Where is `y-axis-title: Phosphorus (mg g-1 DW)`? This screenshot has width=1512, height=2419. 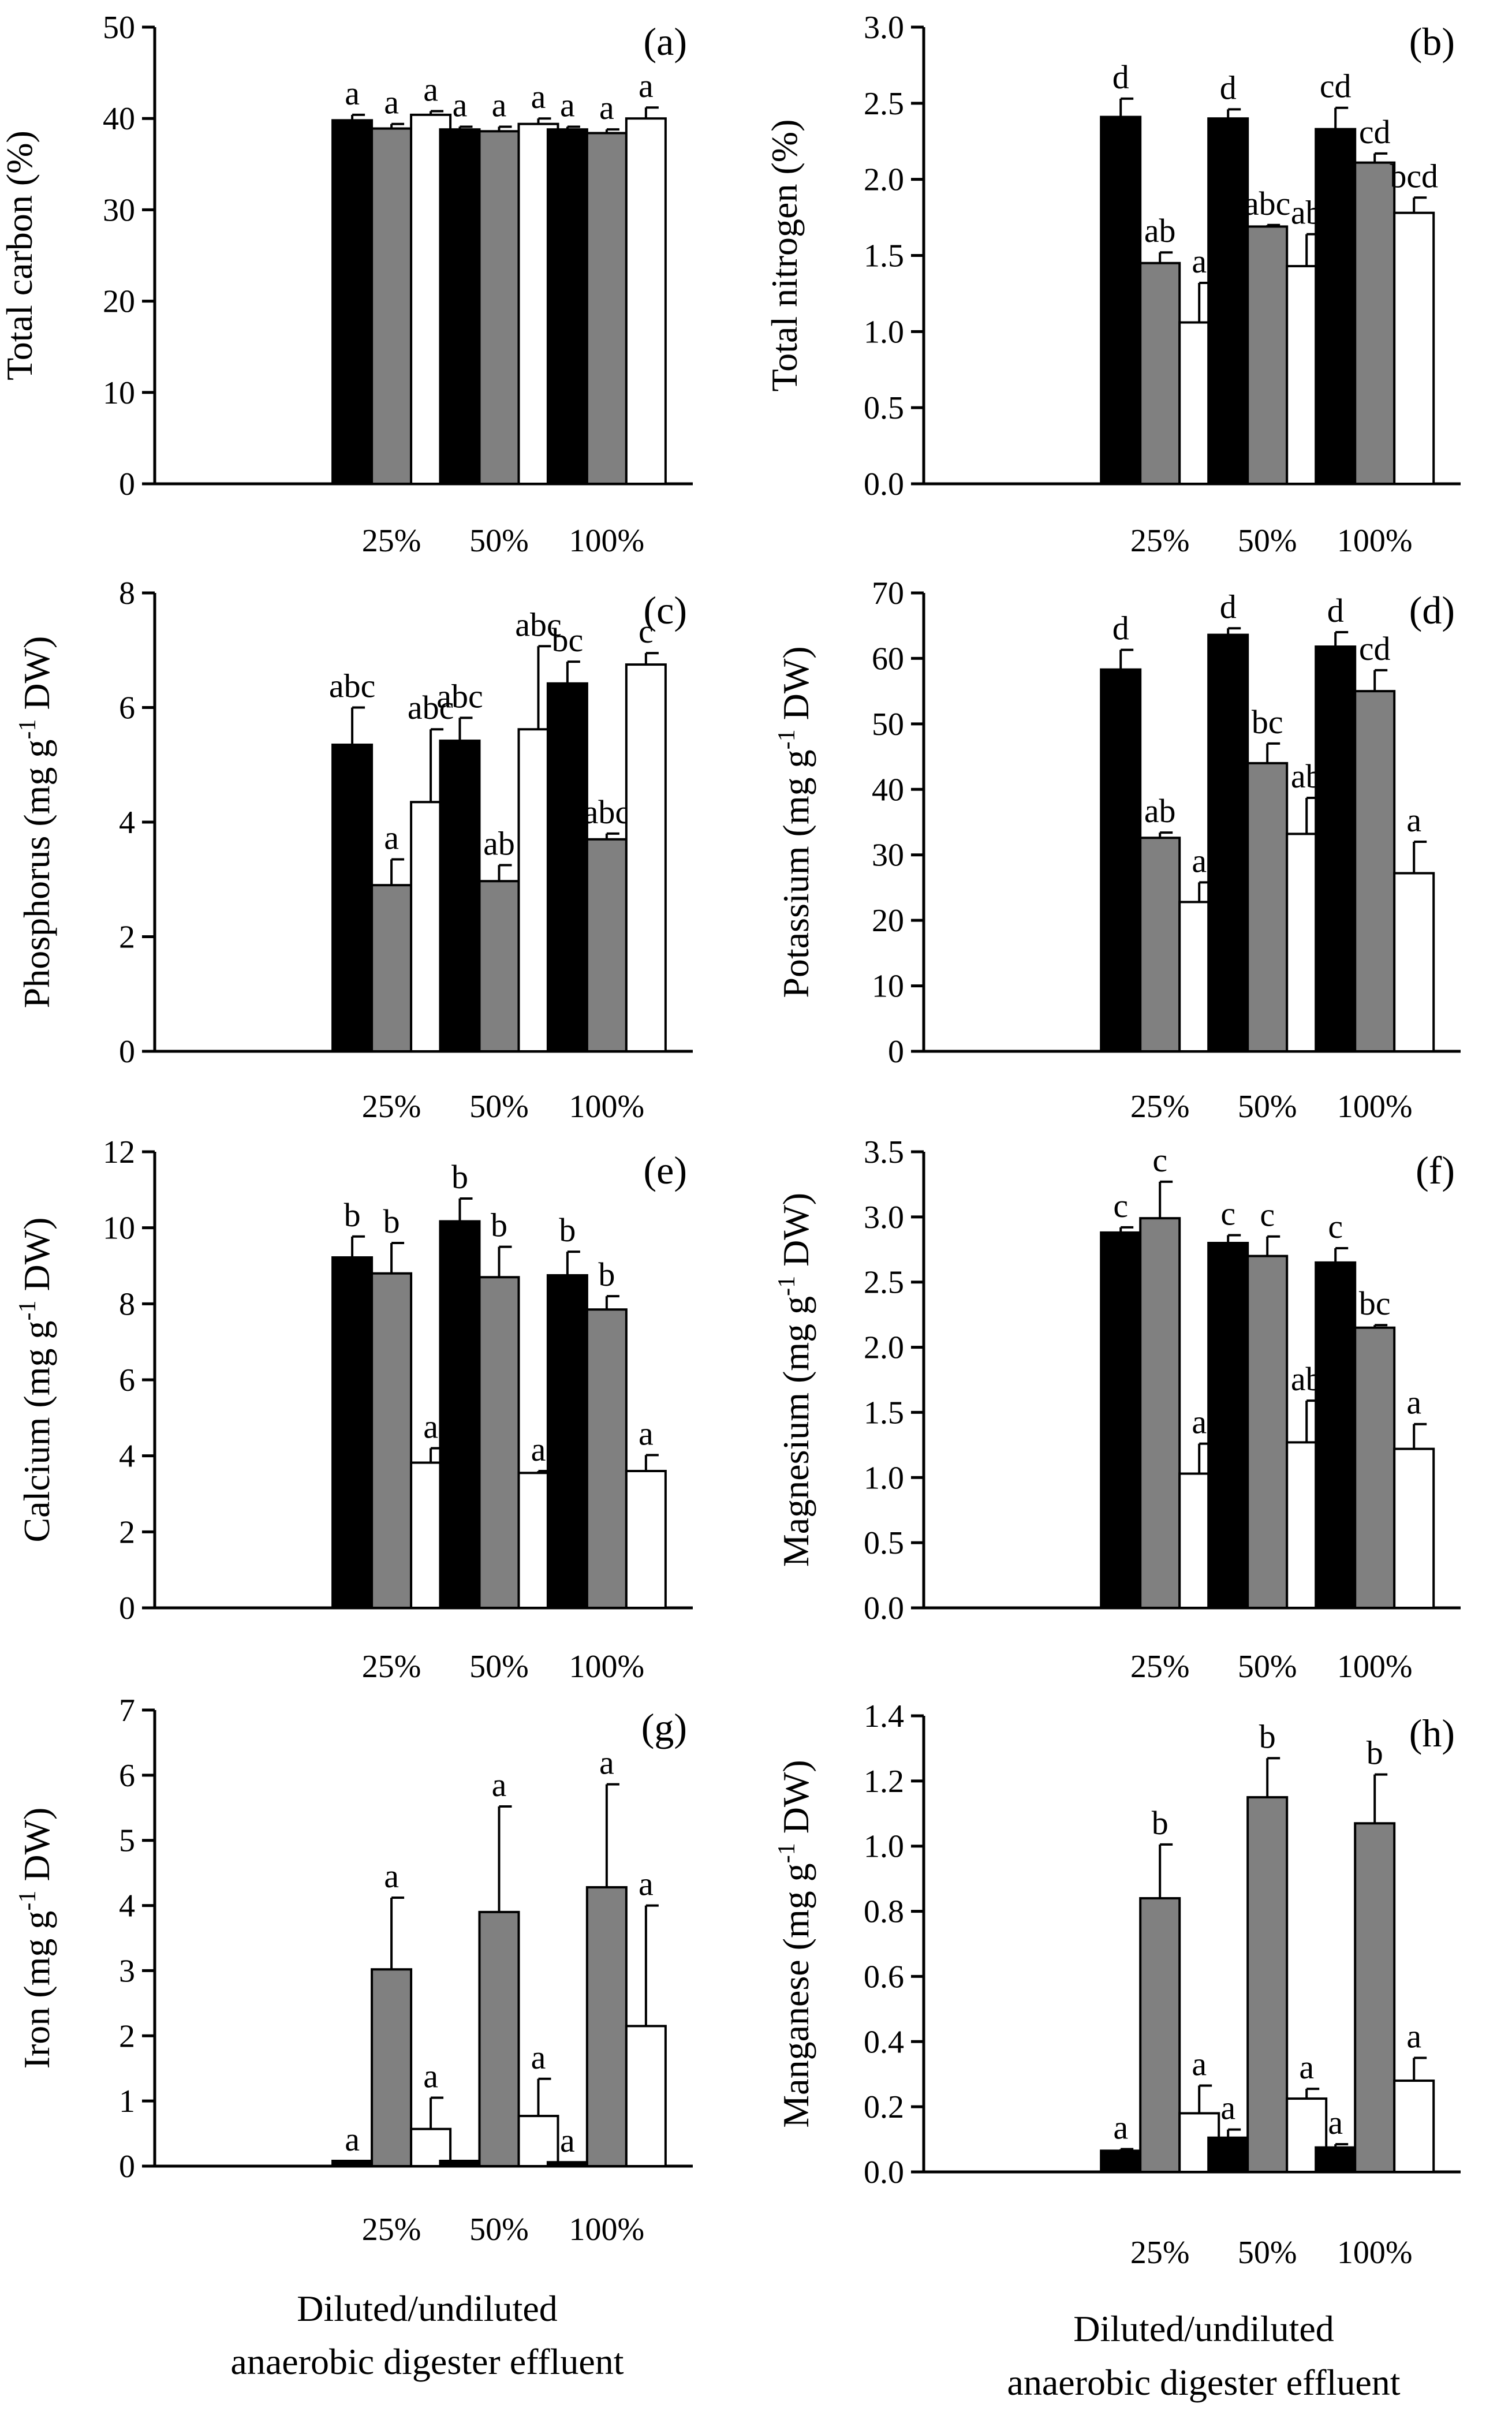
y-axis-title: Phosphorus (mg g-1 DW) is located at coordinates (35, 822).